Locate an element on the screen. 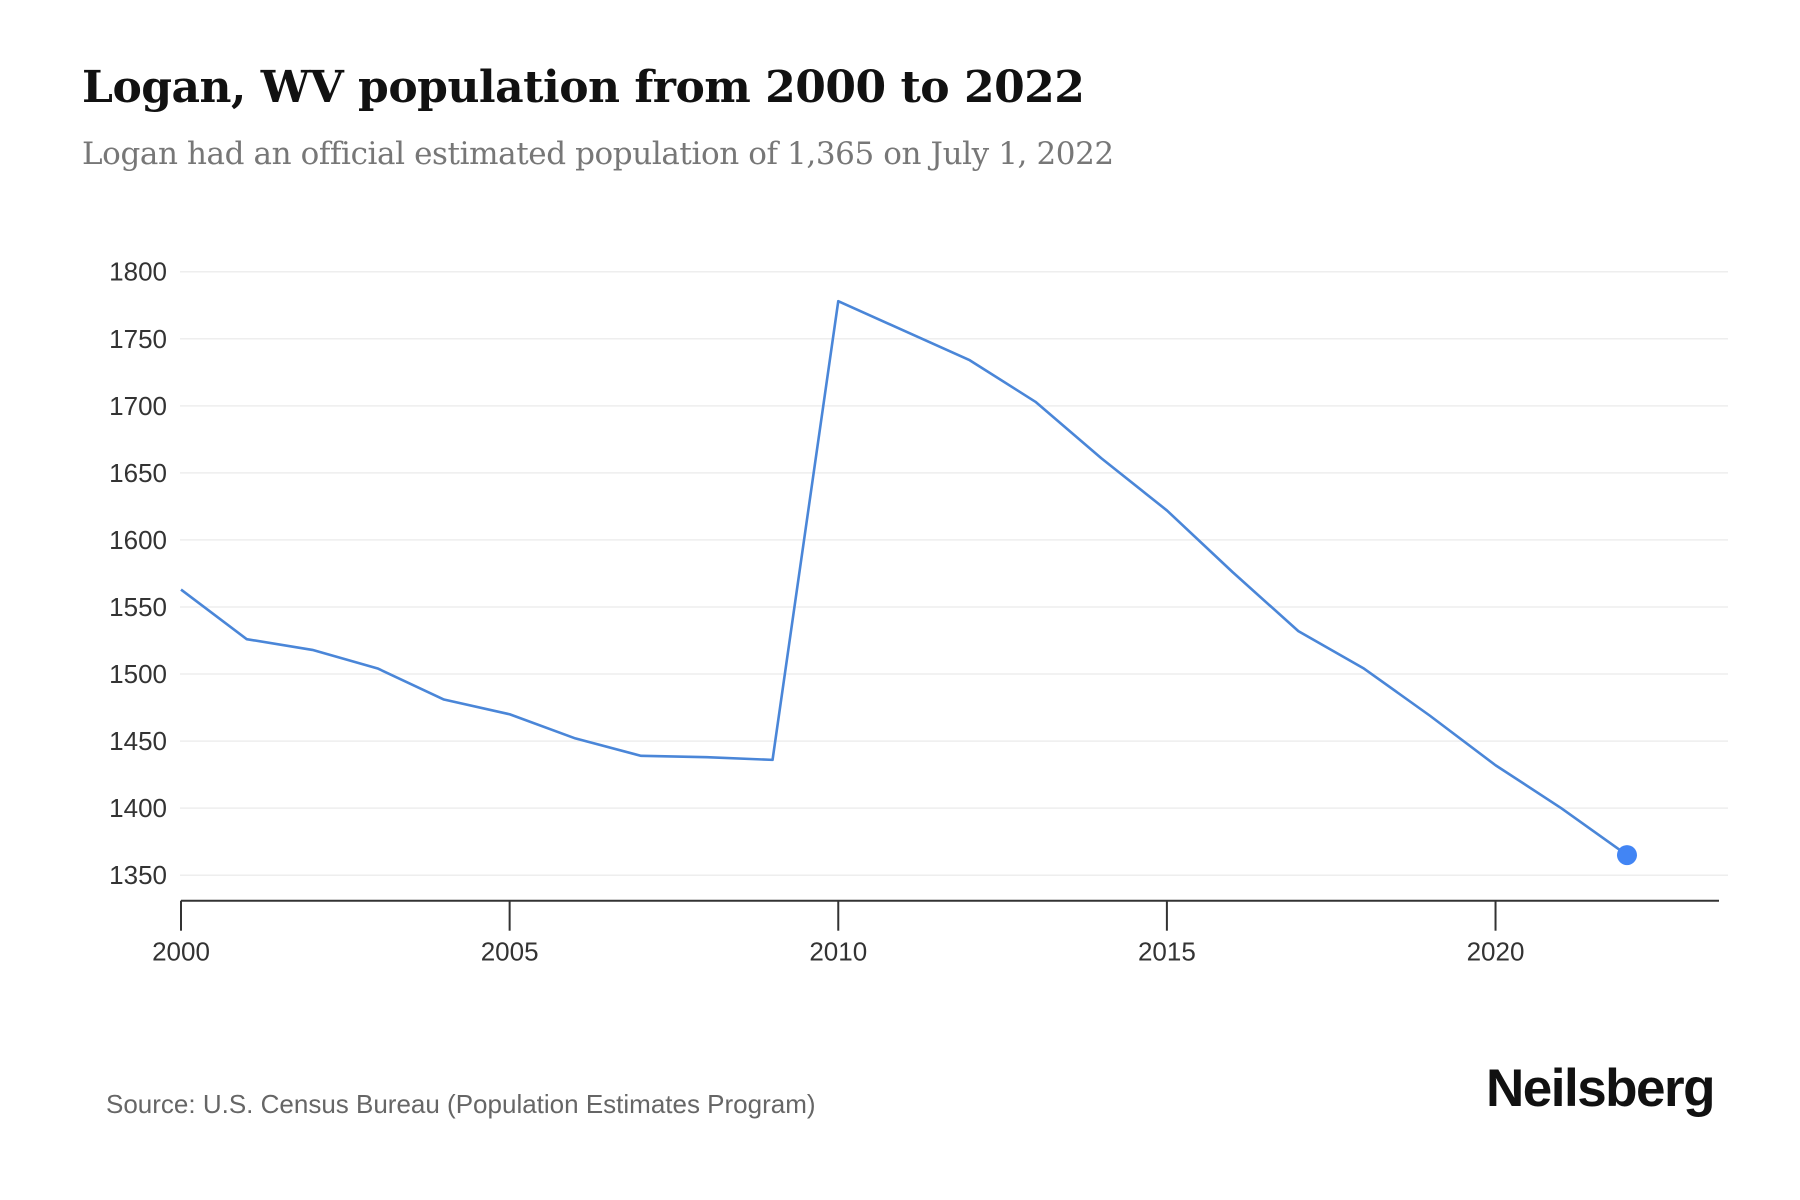 This screenshot has height=1200, width=1800. y-tick-label: 1400 is located at coordinates (138, 808).